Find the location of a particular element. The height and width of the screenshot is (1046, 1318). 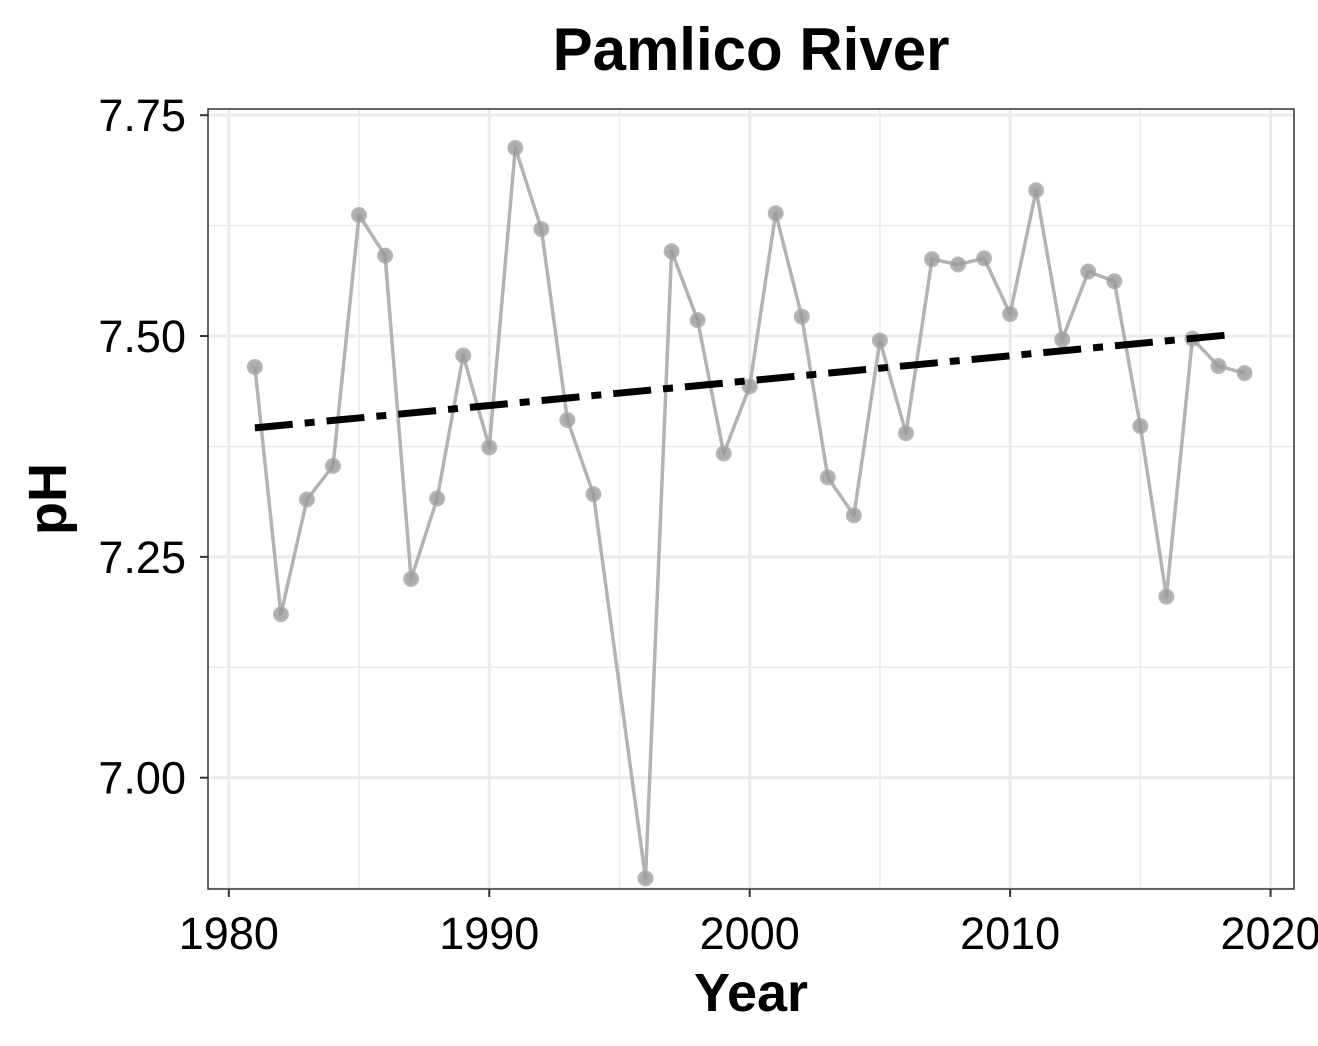

x-tick-label: 2020 is located at coordinates (1269, 933).